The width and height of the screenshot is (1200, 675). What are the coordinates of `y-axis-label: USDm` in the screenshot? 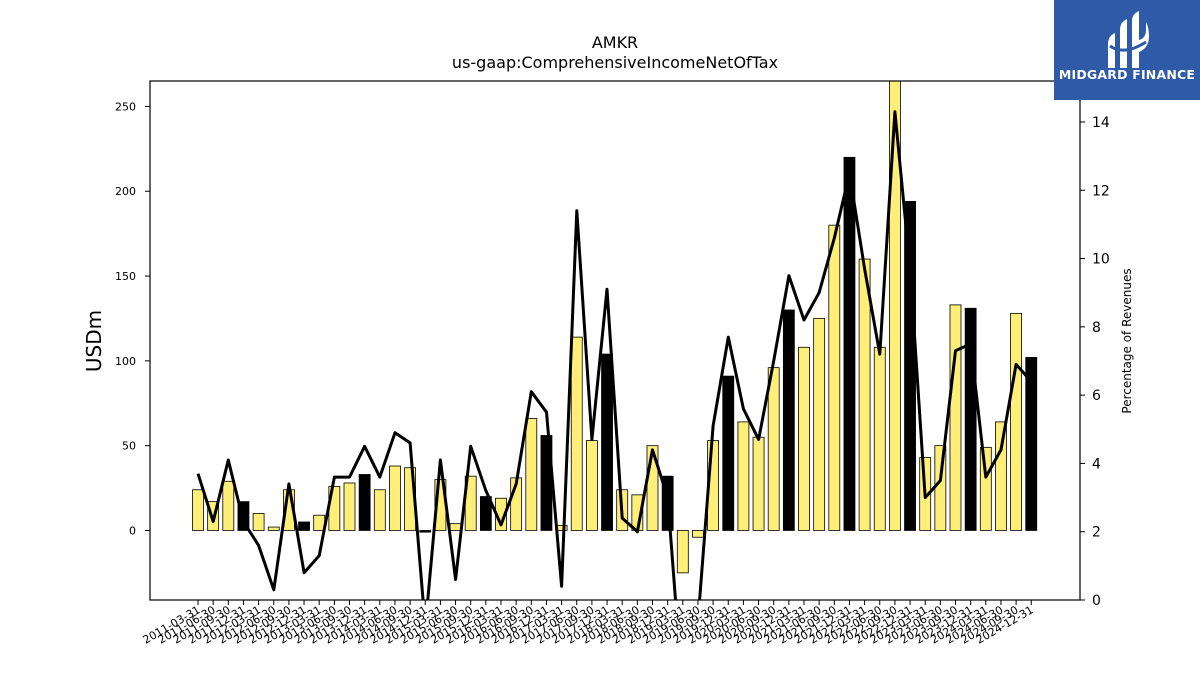 It's located at (94, 341).